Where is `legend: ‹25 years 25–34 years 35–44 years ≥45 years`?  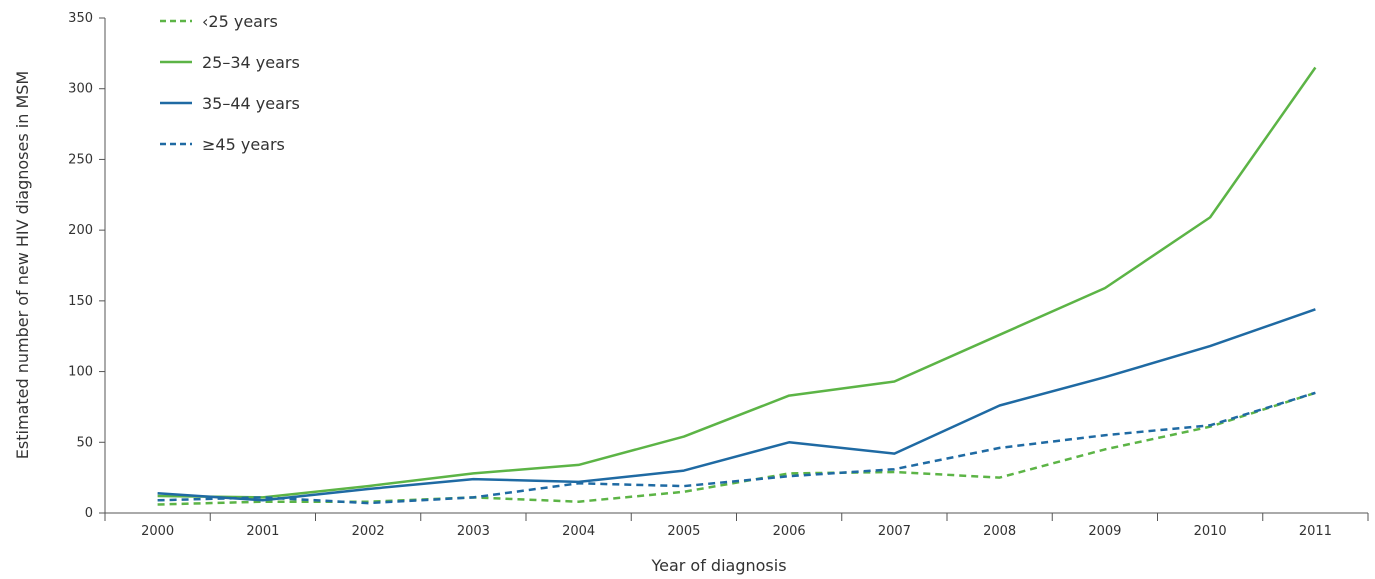
legend: ‹25 years 25–34 years 35–44 years ≥45 years is located at coordinates (230, 83).